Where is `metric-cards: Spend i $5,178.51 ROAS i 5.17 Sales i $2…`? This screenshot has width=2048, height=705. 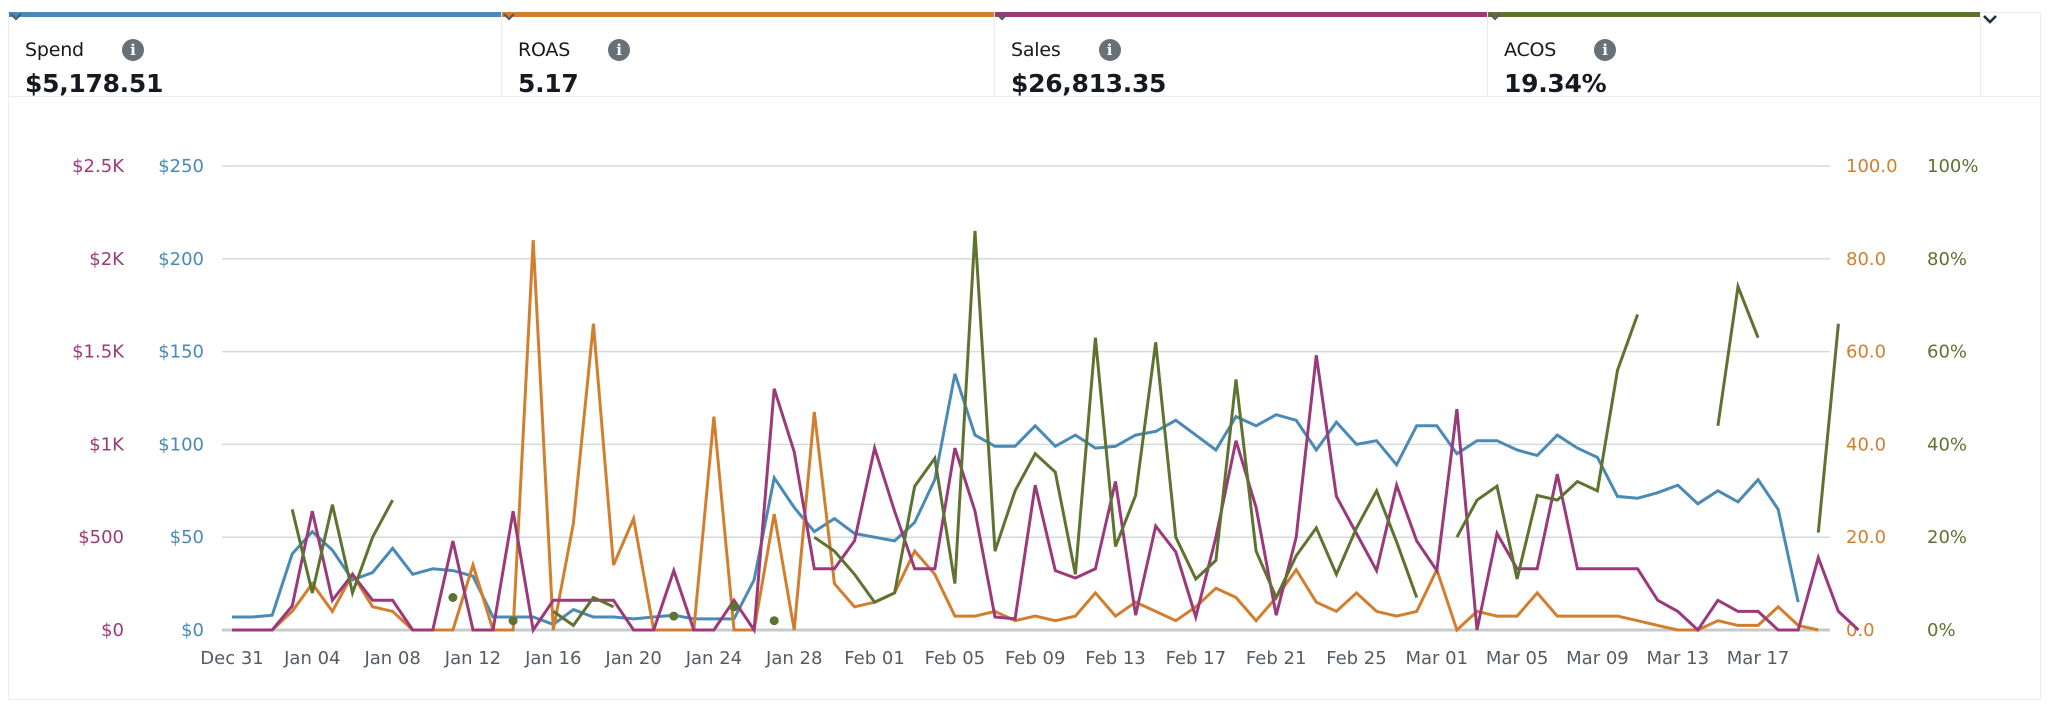
metric-cards: Spend i $5,178.51 ROAS i 5.17 Sales i $2… is located at coordinates (994, 55).